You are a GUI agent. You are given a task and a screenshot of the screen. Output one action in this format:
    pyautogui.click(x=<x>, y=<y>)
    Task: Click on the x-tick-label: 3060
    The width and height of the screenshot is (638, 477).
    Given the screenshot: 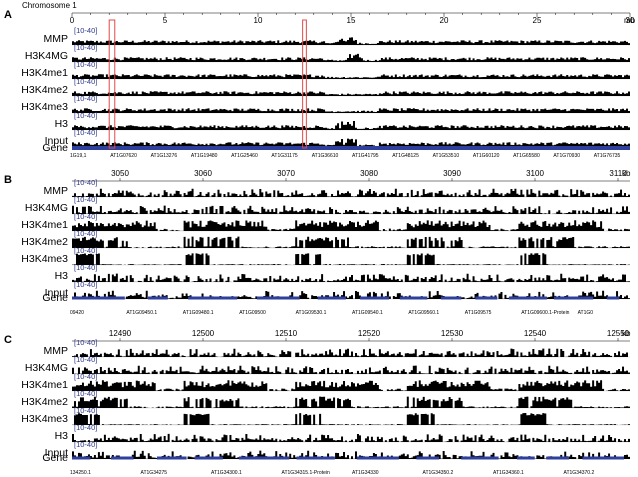 What is the action you would take?
    pyautogui.click(x=203, y=173)
    